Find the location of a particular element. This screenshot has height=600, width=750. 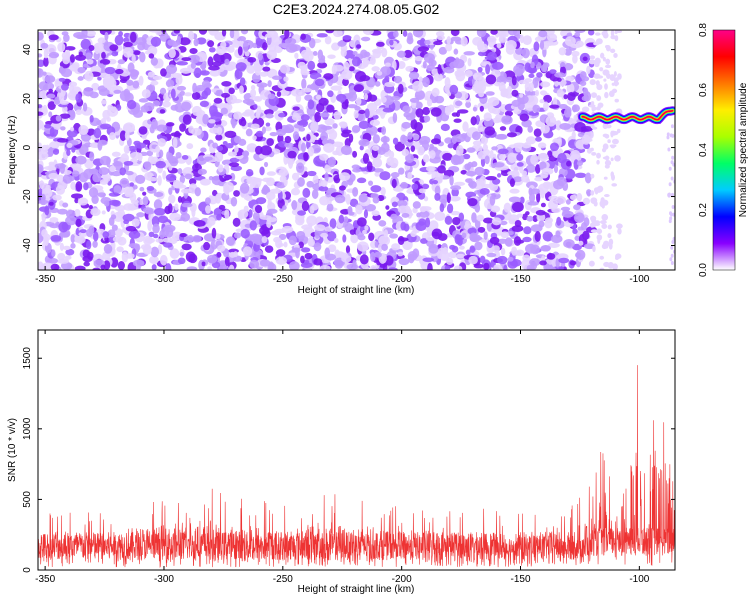

y-tick-label: 1500 is located at coordinates (27, 358).